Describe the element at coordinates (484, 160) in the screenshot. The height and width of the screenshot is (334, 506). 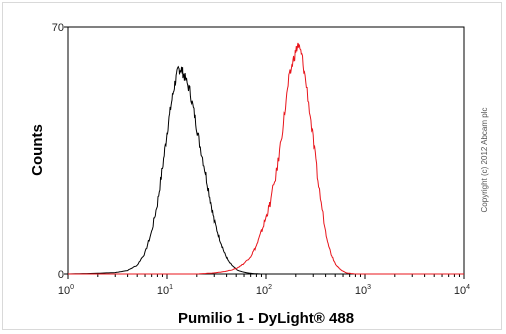
I see `copyright-text: Copyright (c) 2012 Abcam plc` at that location.